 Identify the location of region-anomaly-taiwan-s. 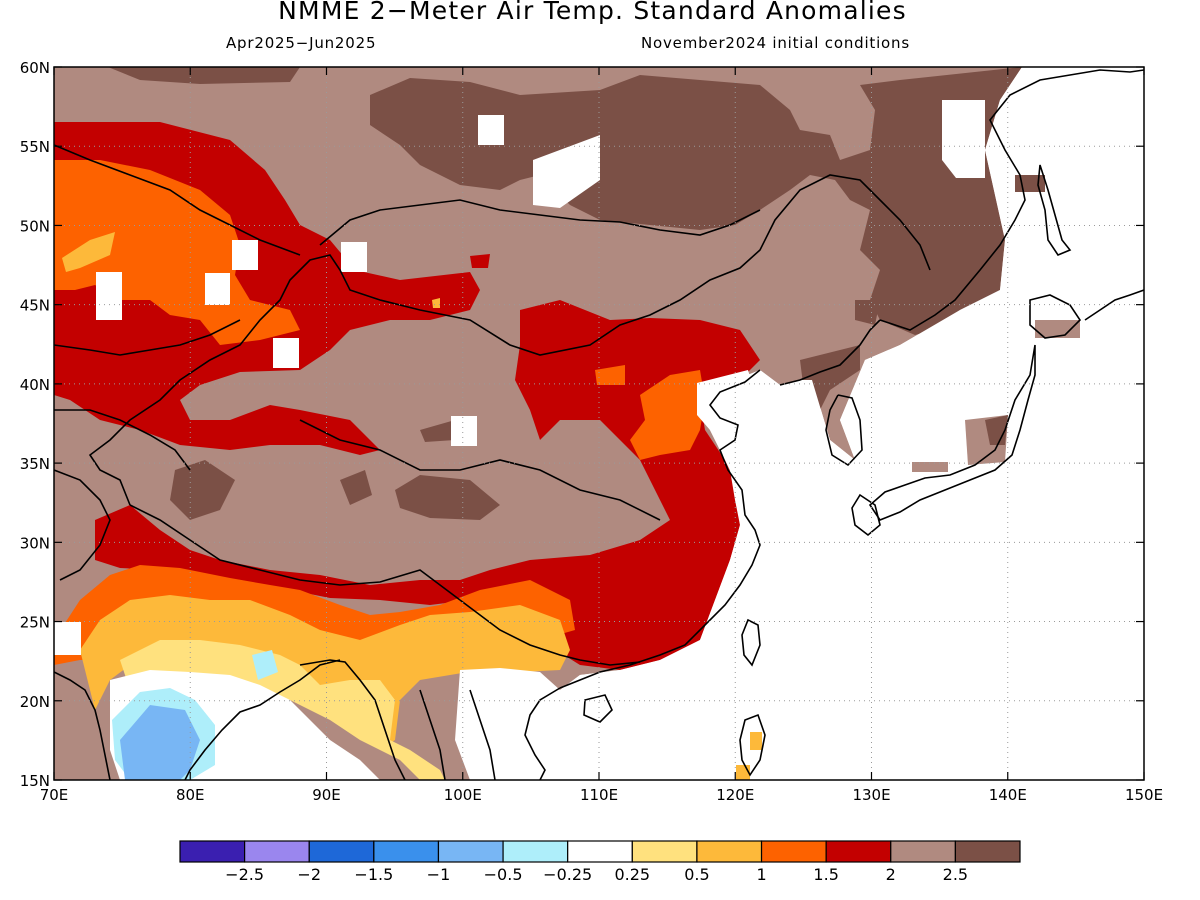
(756, 741).